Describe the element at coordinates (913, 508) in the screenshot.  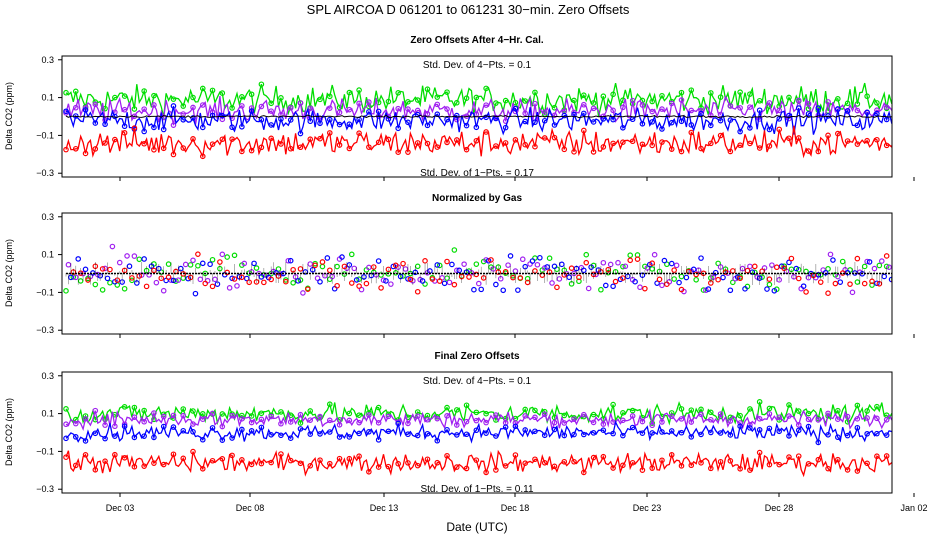
I see `x-tick-label: Jan 02` at that location.